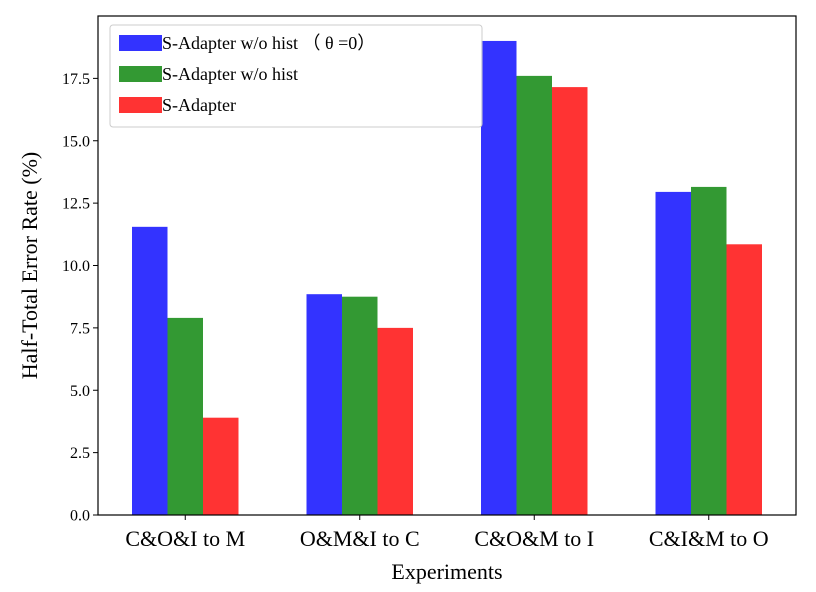 This screenshot has height=592, width=816. What do you see at coordinates (80, 516) in the screenshot?
I see `y-tick-label: 0.0` at bounding box center [80, 516].